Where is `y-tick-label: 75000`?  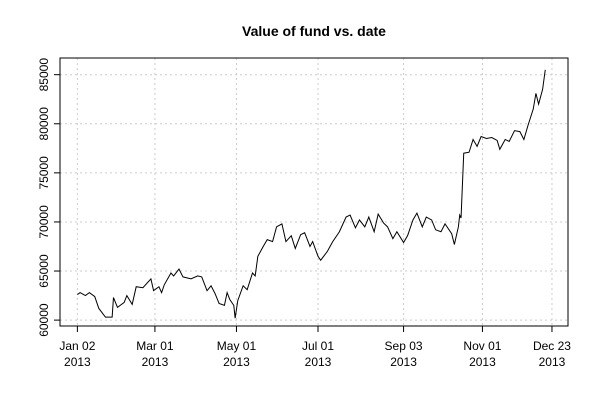 y-tick-label: 75000 is located at coordinates (44, 173).